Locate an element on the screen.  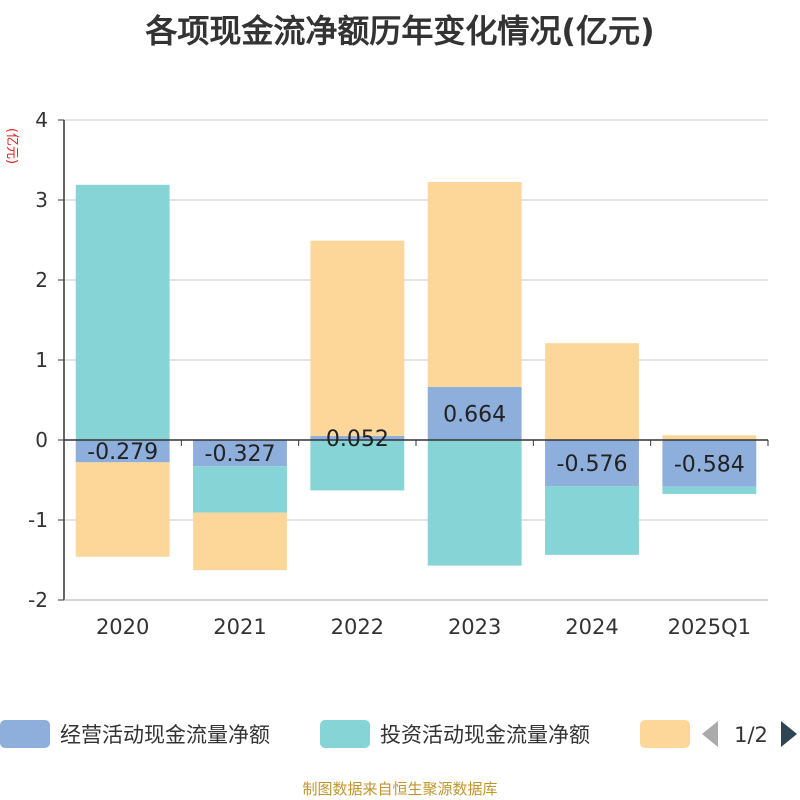
legend: 经营活动现金流量净额 投资活动现金流量净额 1/2 is located at coordinates (398, 734).